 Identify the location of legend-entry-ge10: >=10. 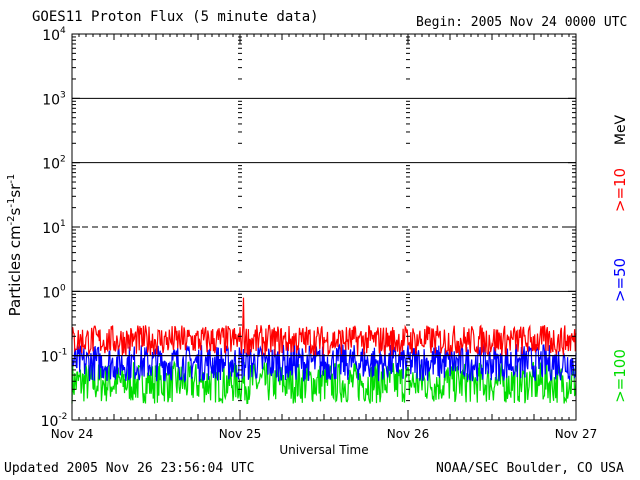
(620, 190).